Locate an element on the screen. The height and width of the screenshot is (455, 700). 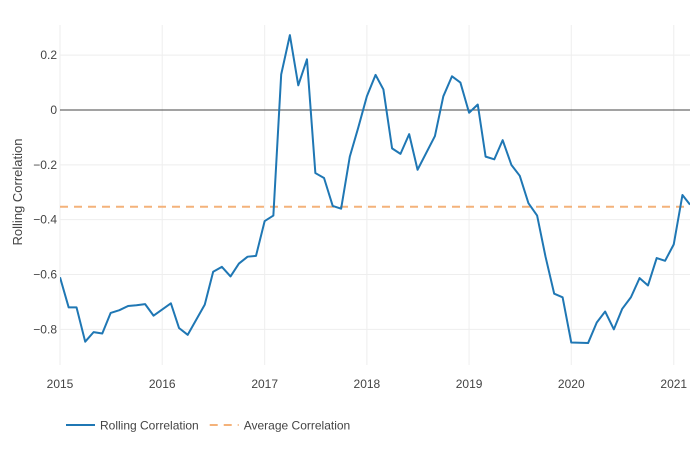
x-tick-label: 2018 is located at coordinates (367, 384).